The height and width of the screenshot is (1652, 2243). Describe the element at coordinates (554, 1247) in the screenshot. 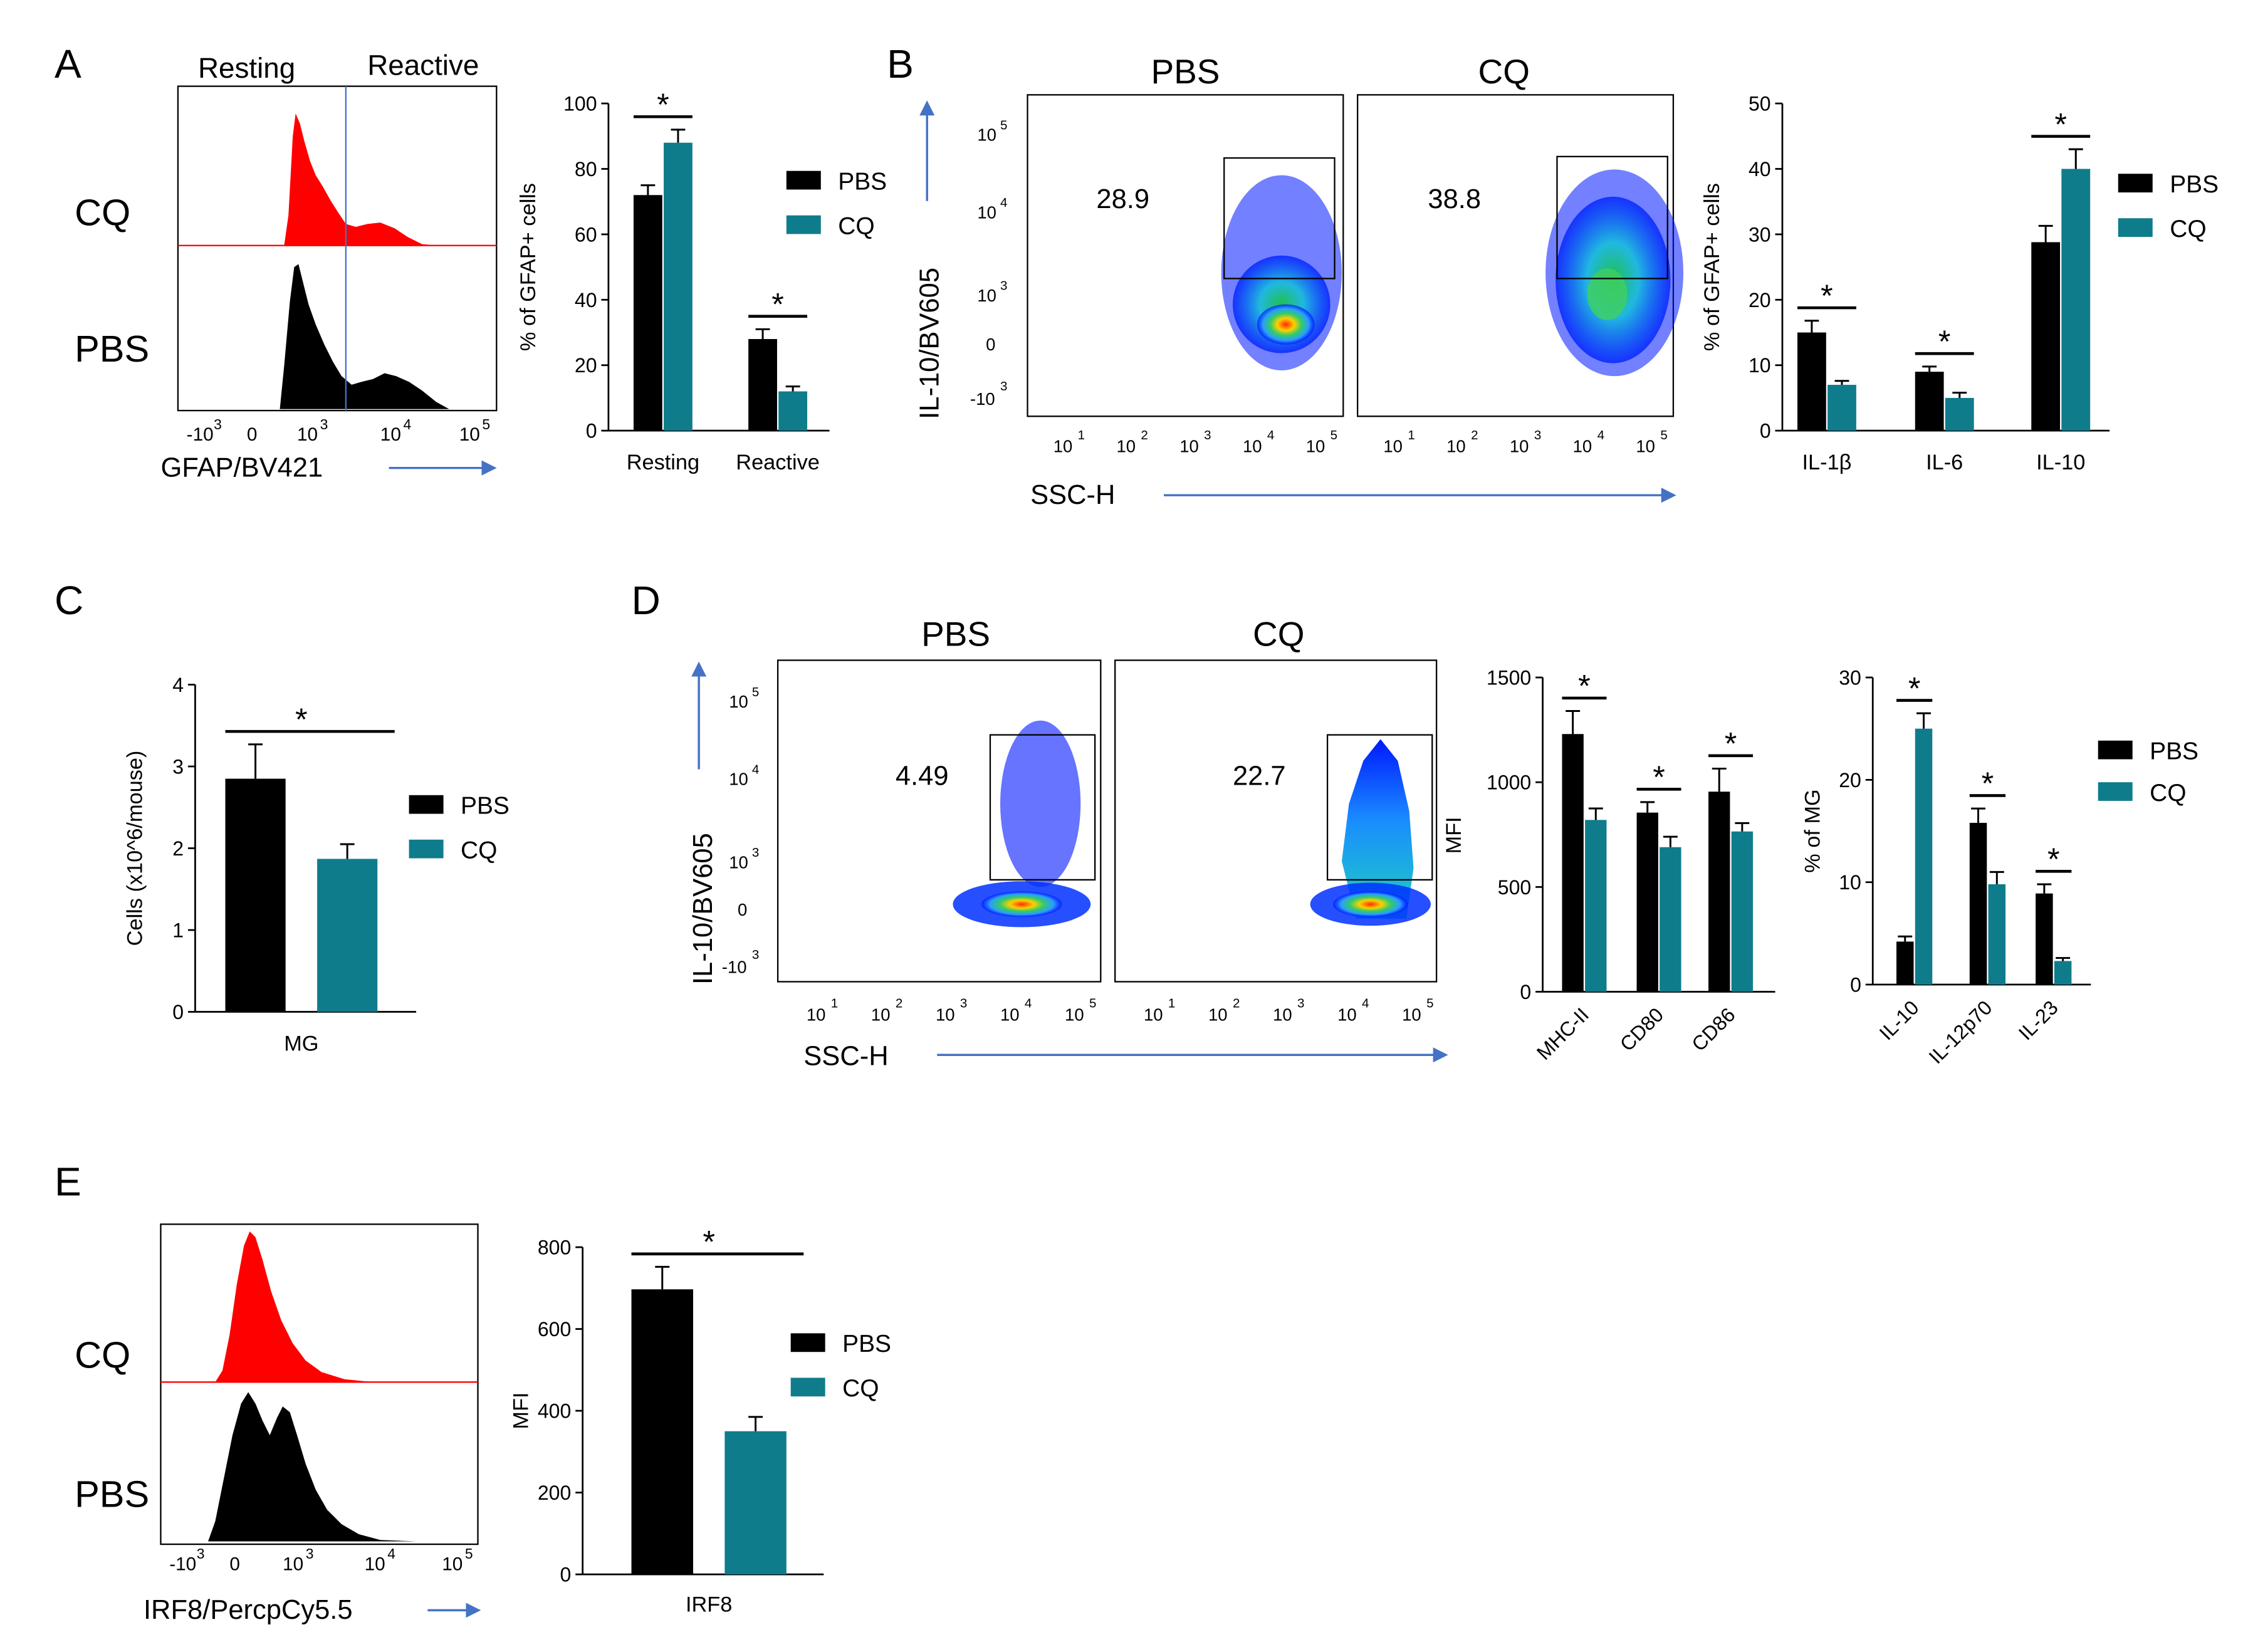

I see `y-tick-label: 800` at that location.